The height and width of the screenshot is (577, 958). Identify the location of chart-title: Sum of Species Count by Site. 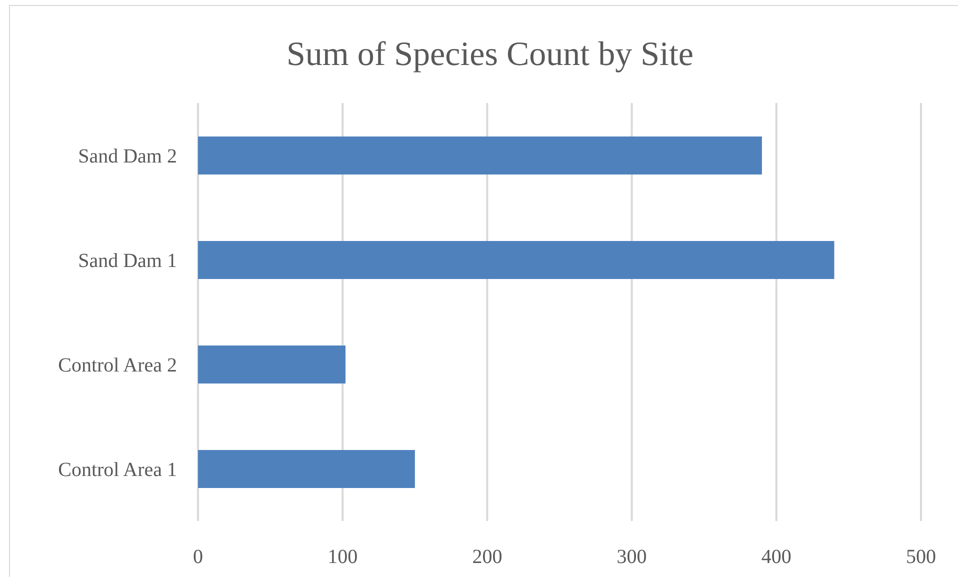
(490, 55).